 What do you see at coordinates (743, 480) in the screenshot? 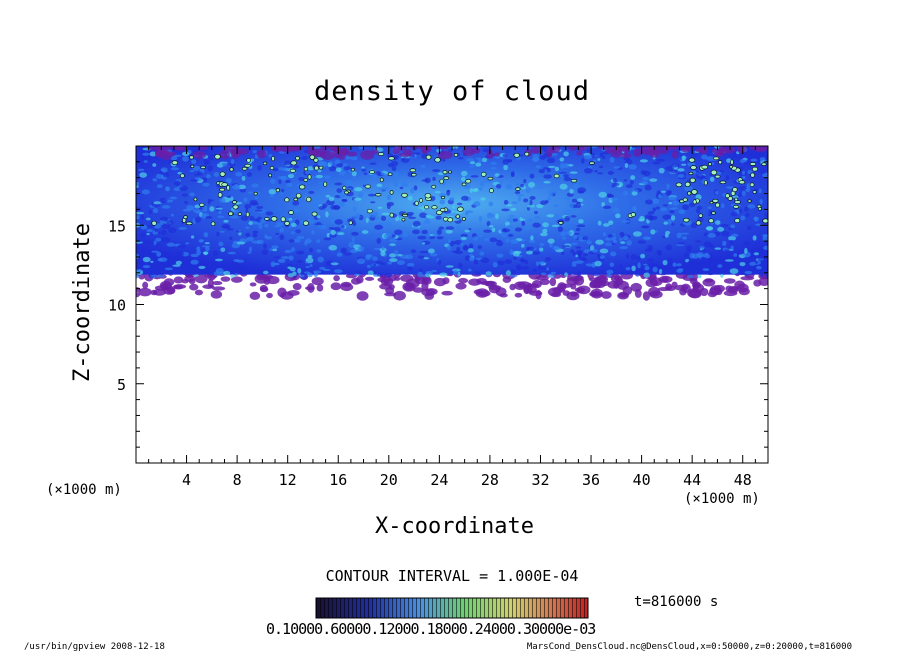
I see `x-tick-label: 48` at bounding box center [743, 480].